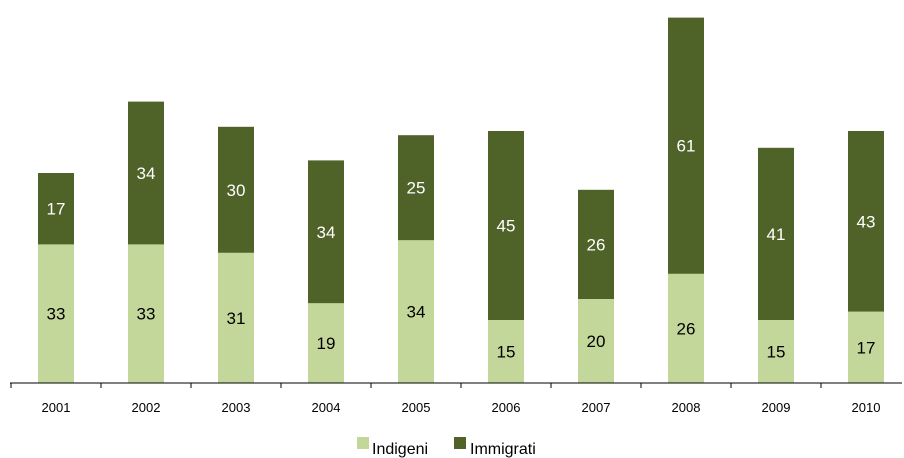 This screenshot has width=904, height=458. I want to click on x-tick-label-2005: 2005, so click(416, 407).